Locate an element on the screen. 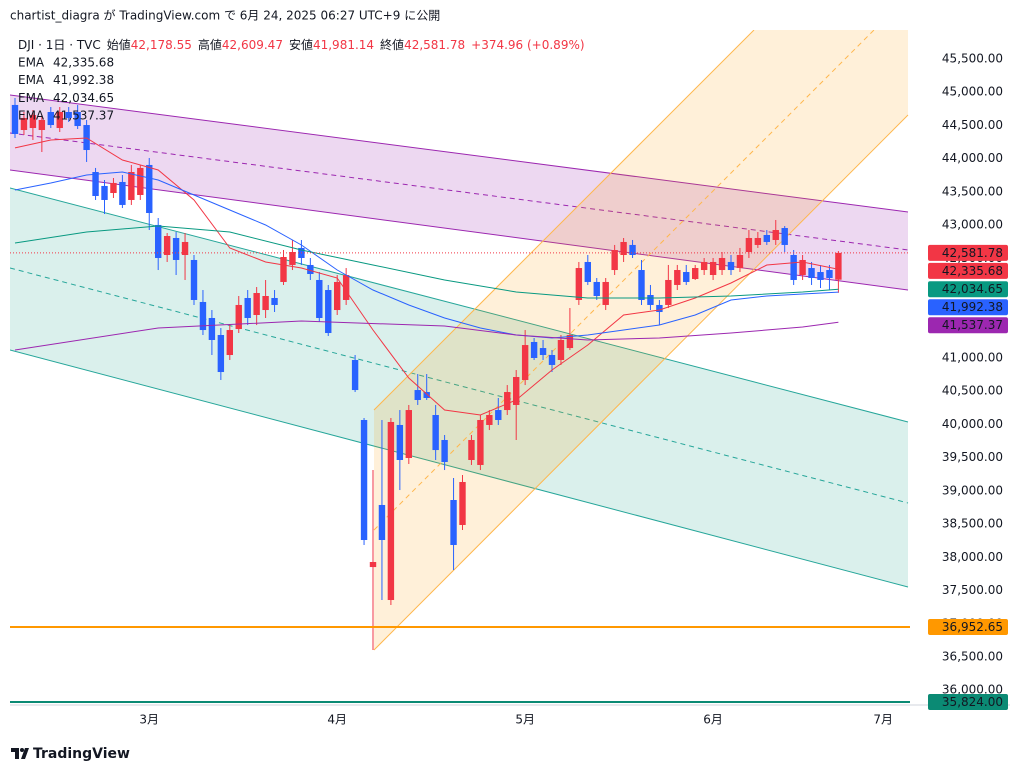  y-tick-label: 43,500.00 is located at coordinates (972, 191).